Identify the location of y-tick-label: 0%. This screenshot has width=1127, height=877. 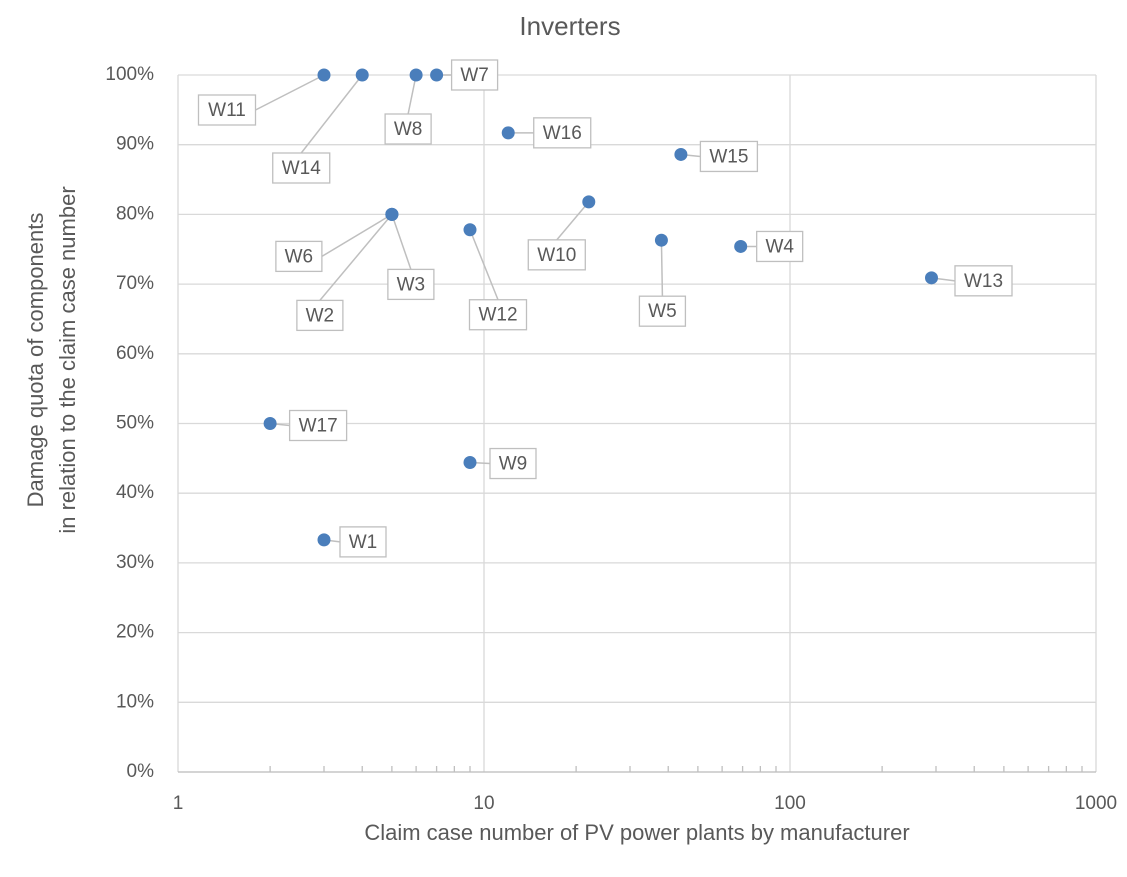
(141, 771).